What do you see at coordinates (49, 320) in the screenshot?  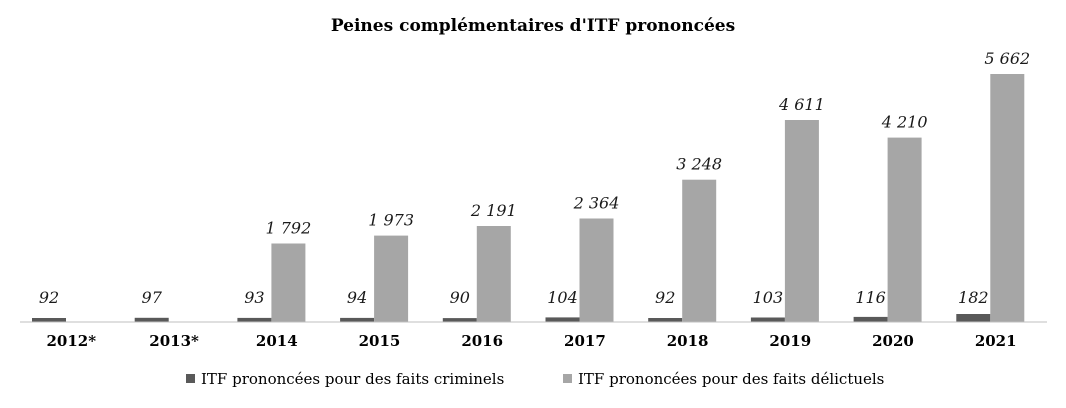 I see `bar-criminels-2012*` at bounding box center [49, 320].